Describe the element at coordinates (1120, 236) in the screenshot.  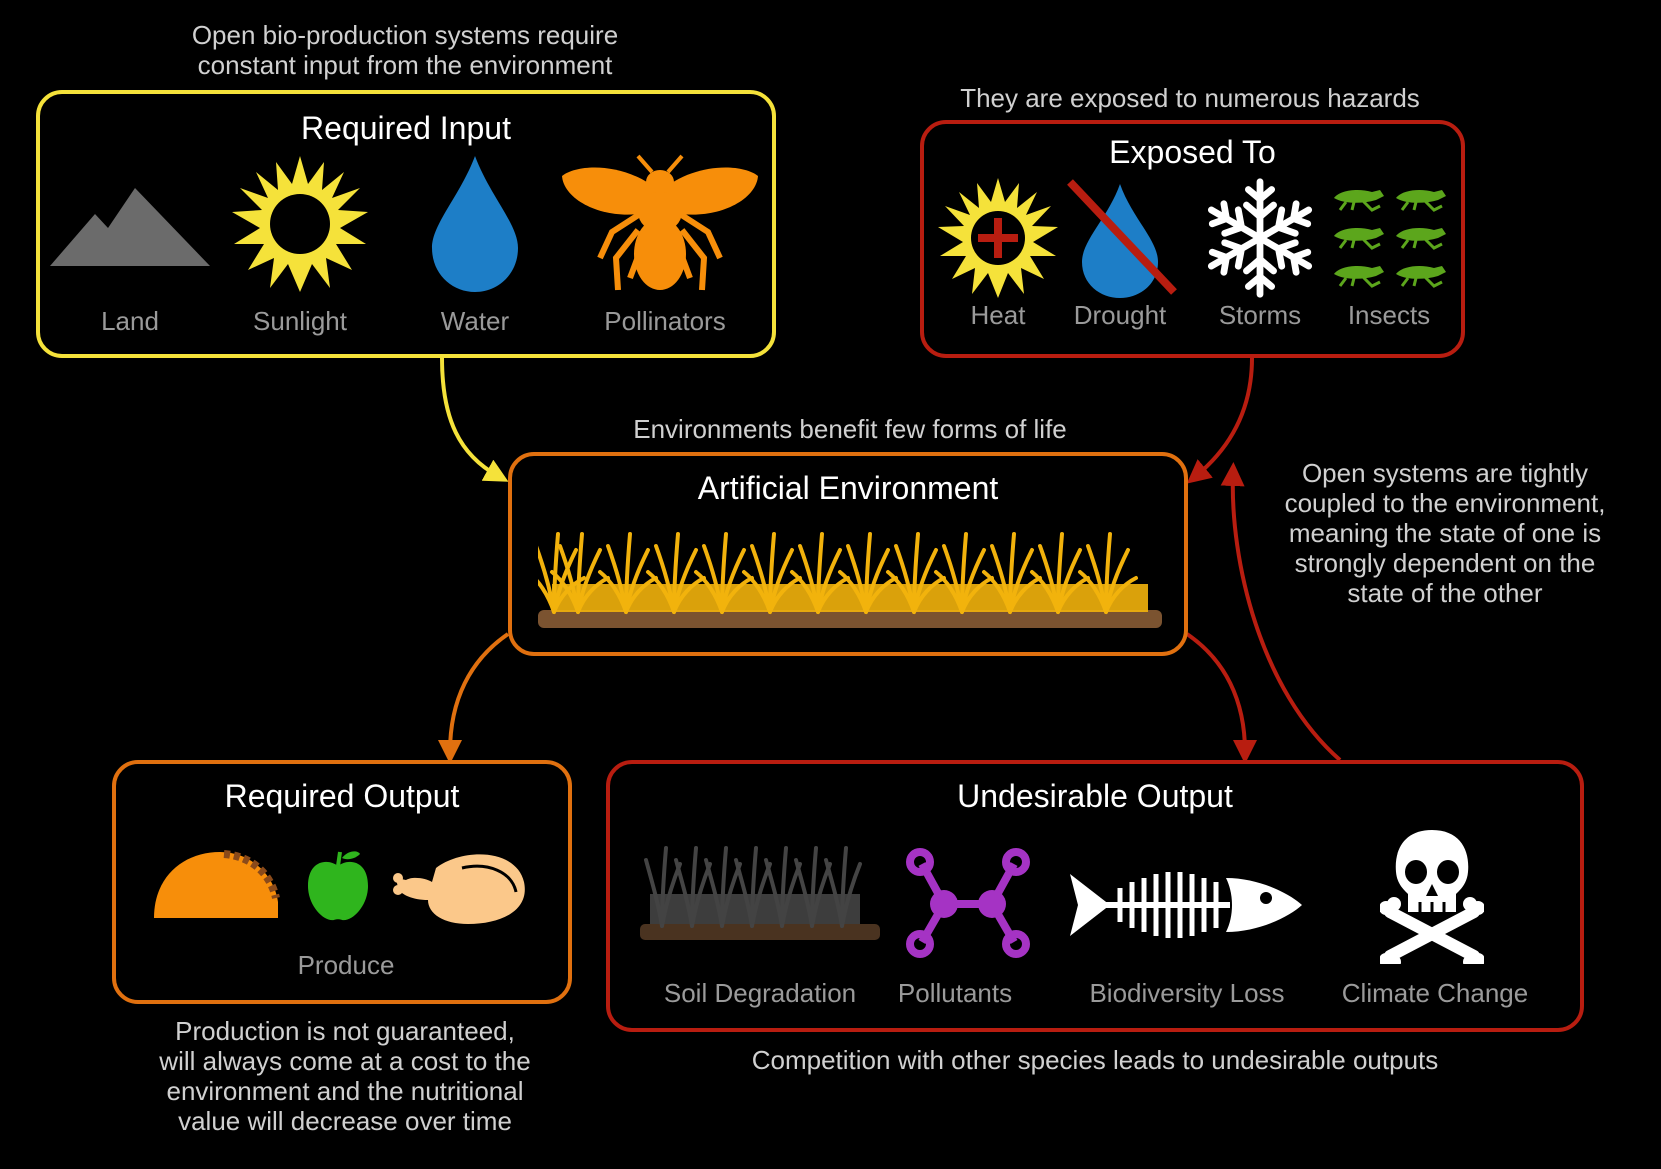
I see `no-water-icon` at that location.